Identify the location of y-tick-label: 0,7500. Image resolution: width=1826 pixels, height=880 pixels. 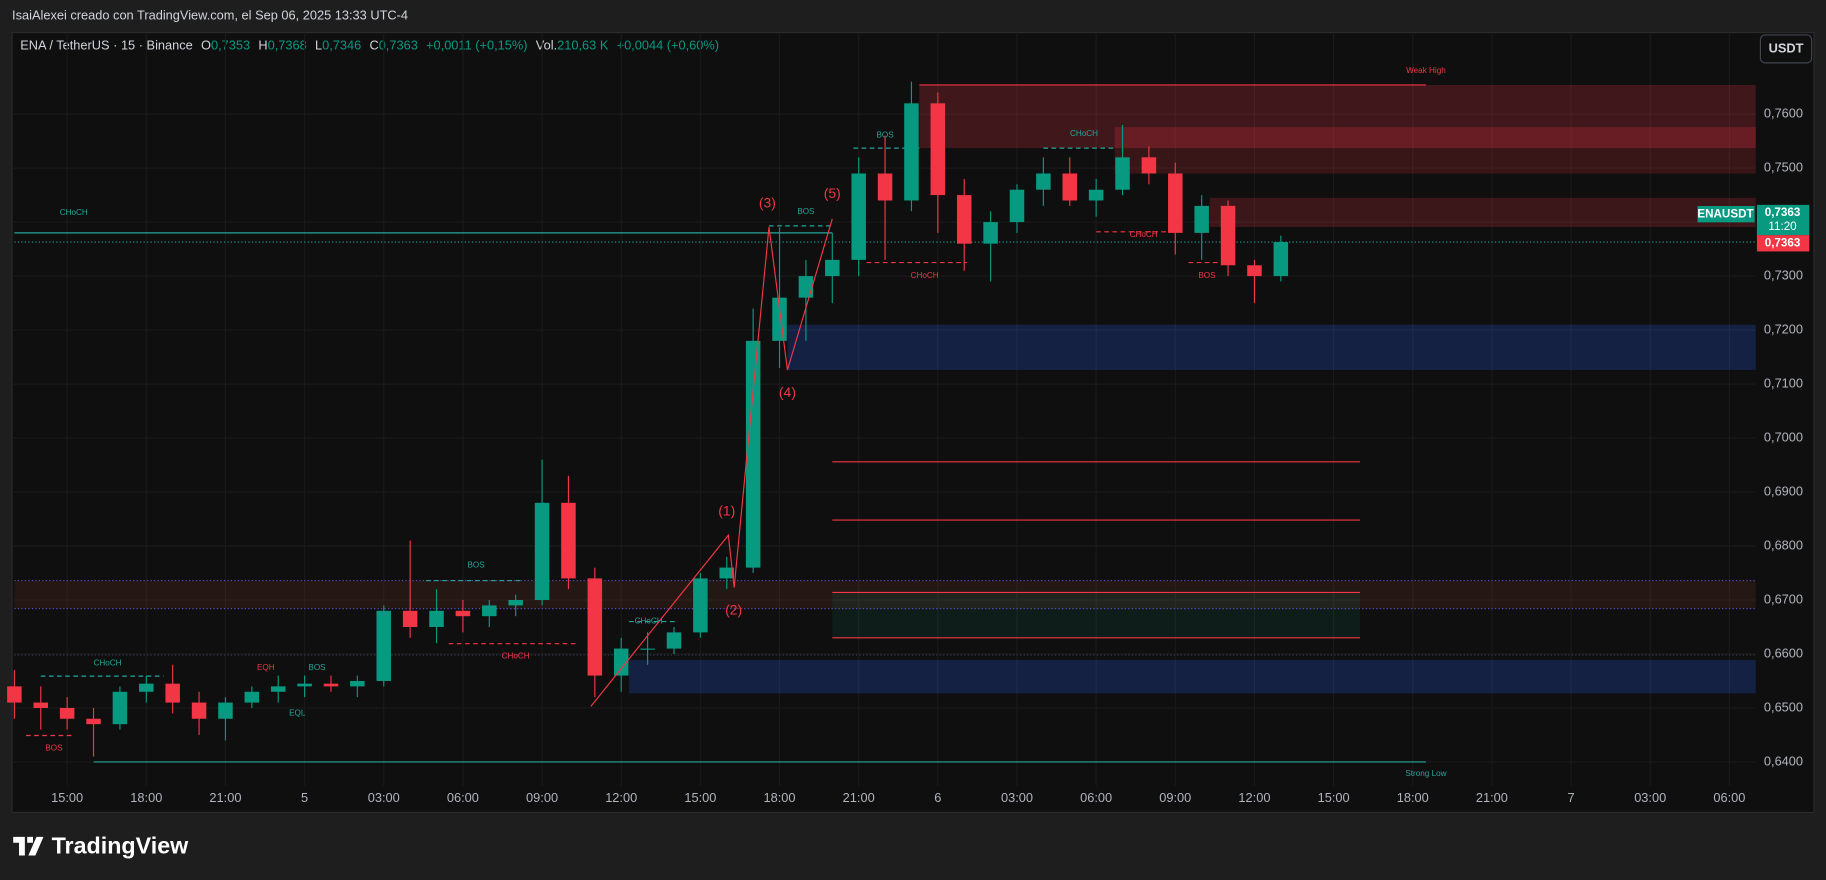
(1783, 166).